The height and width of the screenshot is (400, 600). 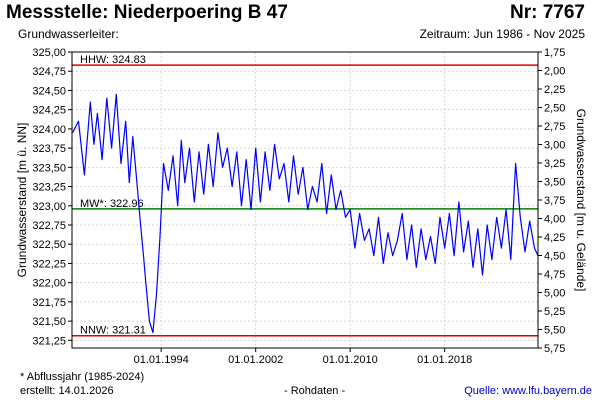 What do you see at coordinates (554, 109) in the screenshot?
I see `y-right-tick-label: 2,50` at bounding box center [554, 109].